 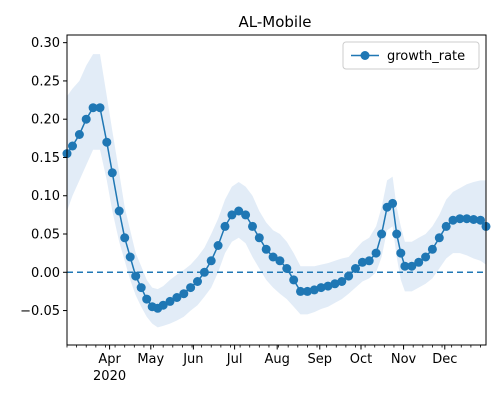 What do you see at coordinates (45, 235) in the screenshot?
I see `y-tick-label: 0.05` at bounding box center [45, 235].